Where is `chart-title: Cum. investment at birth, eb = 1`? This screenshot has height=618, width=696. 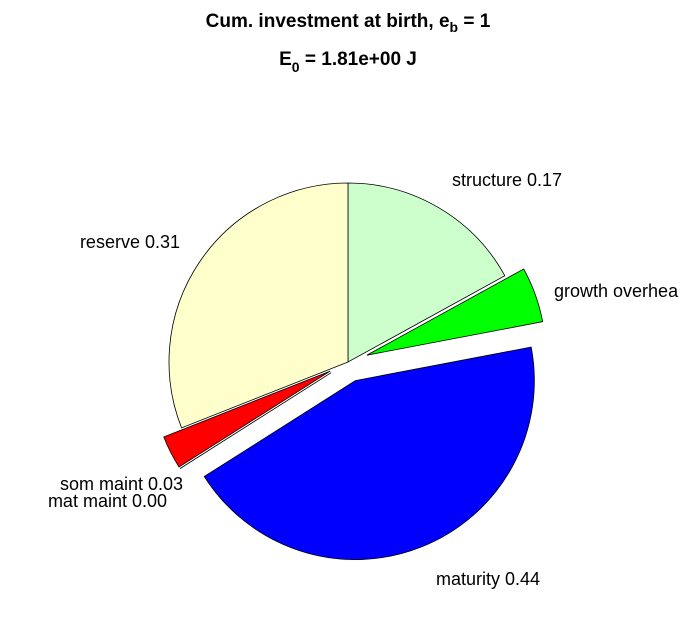 chart-title: Cum. investment at birth, eb = 1 is located at coordinates (348, 23).